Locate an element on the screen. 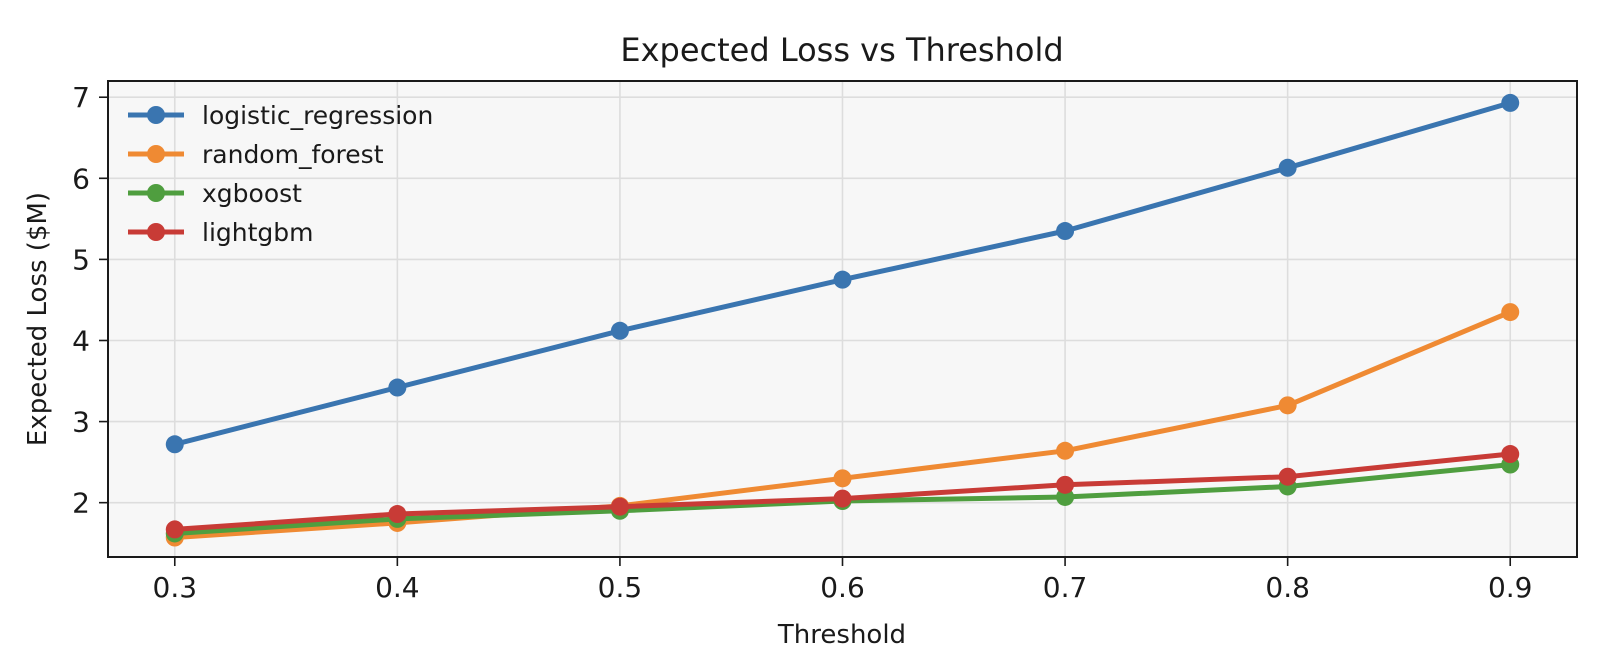  legend-label: lightgbm is located at coordinates (258, 232).